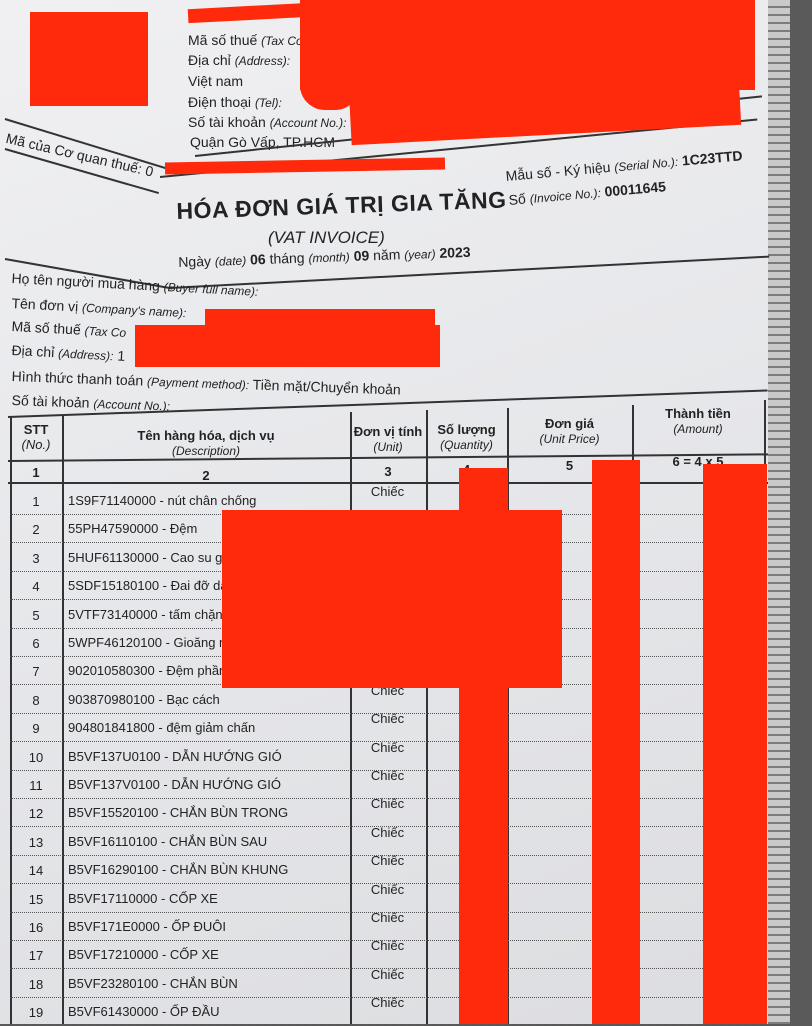 The height and width of the screenshot is (1026, 812). I want to click on row-description: B5VF23280100 - CHẮN BÙN, so click(153, 983).